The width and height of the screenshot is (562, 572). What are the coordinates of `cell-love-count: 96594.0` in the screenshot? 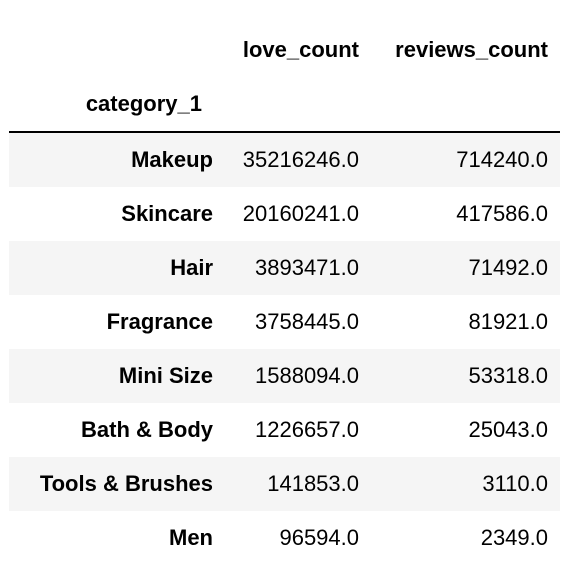 It's located at (319, 537).